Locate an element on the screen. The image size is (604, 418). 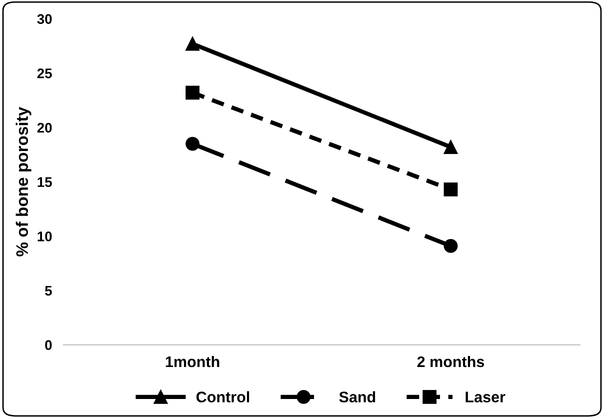
legend-label: Laser is located at coordinates (486, 397).